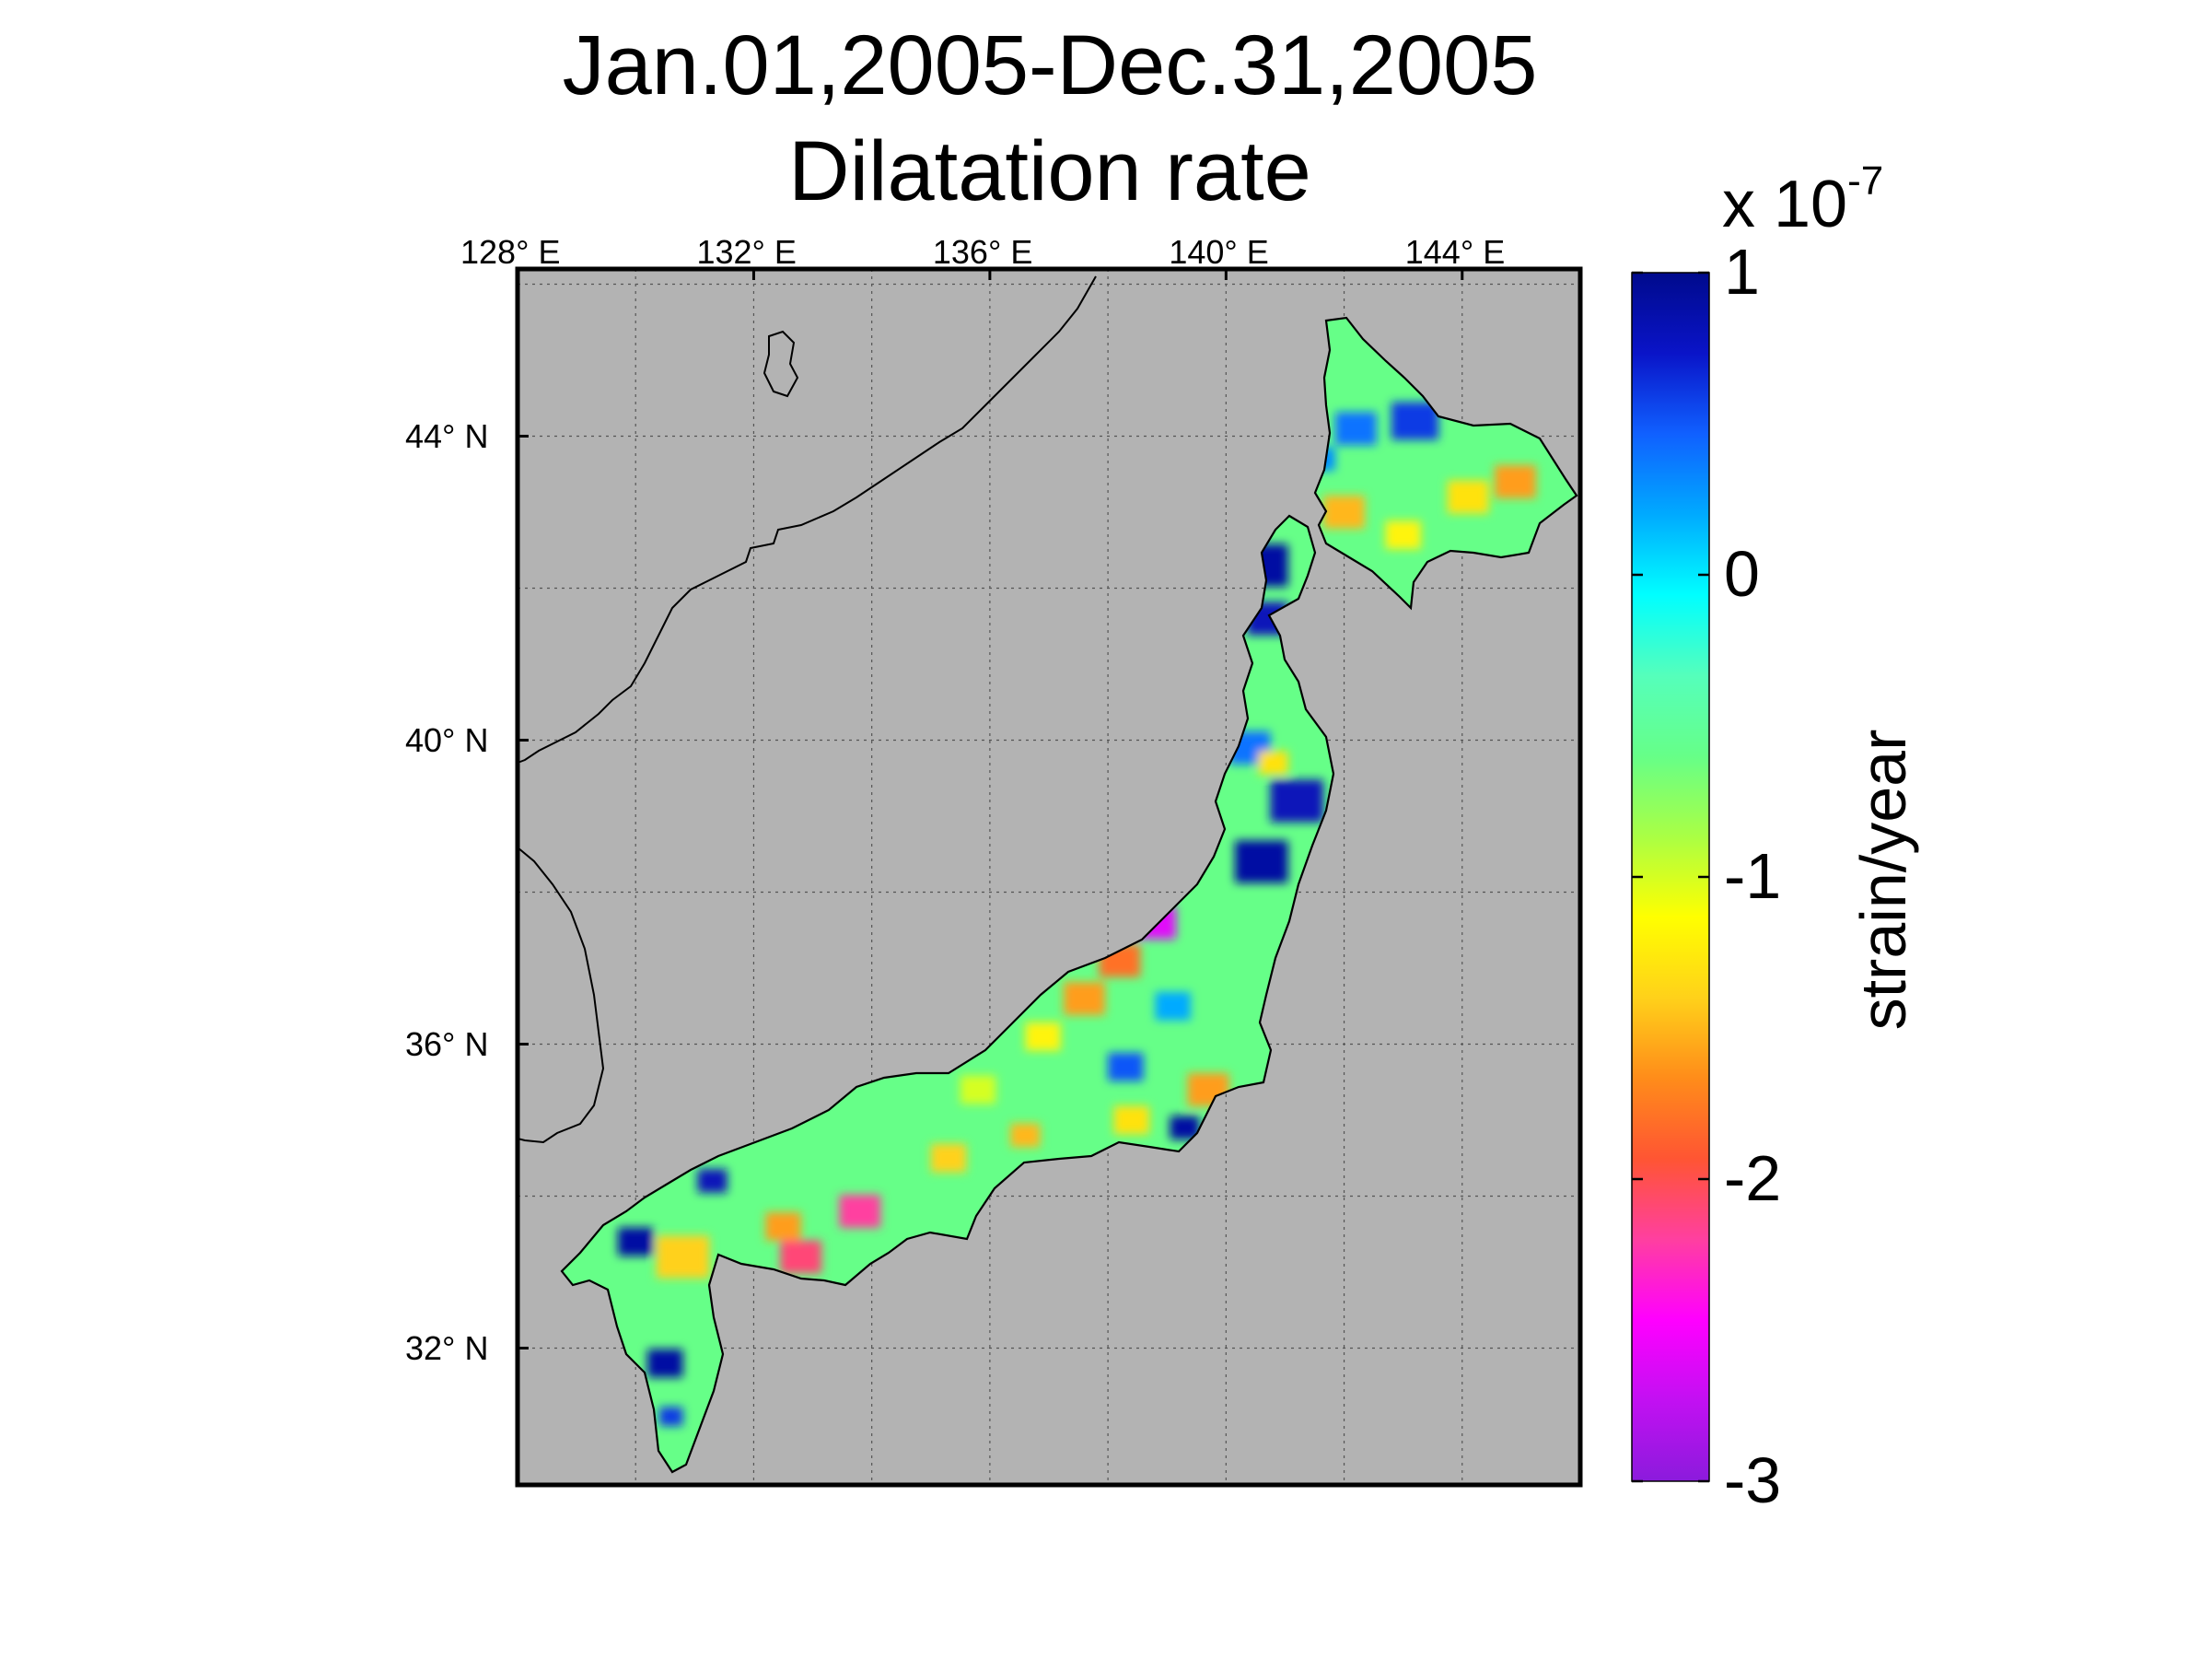 The image size is (2212, 1659). I want to click on lon-tick-label: 140° E, so click(1219, 252).